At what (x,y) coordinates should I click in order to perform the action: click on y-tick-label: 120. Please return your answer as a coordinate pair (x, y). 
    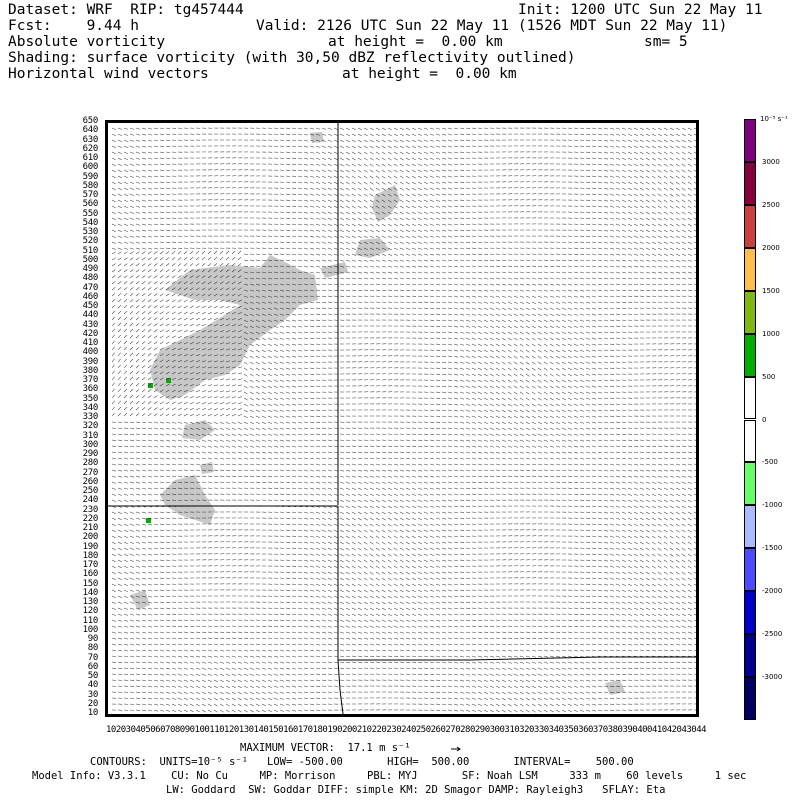
    Looking at the image, I should click on (90, 611).